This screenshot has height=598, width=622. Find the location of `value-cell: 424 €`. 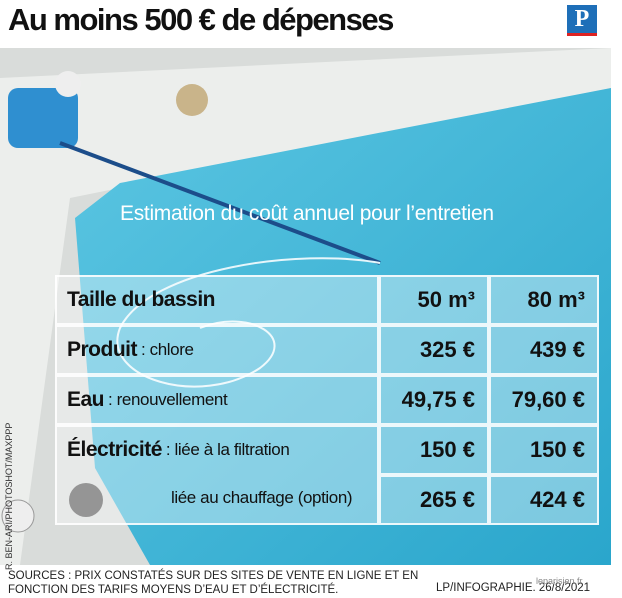

value-cell: 424 € is located at coordinates (544, 500).